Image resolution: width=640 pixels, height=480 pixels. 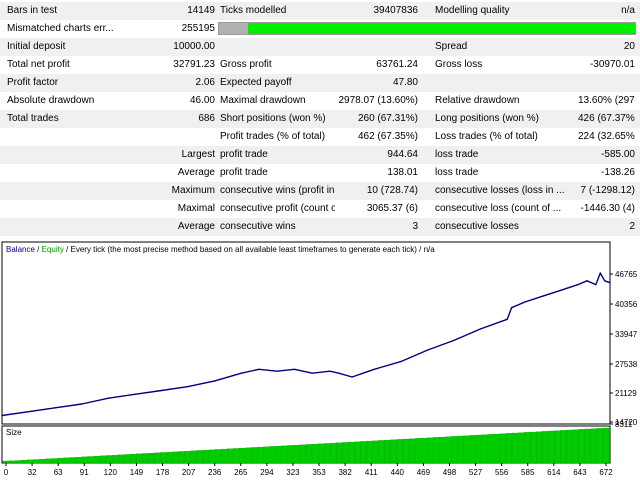 I want to click on x-tick-label: 353, so click(x=319, y=472).